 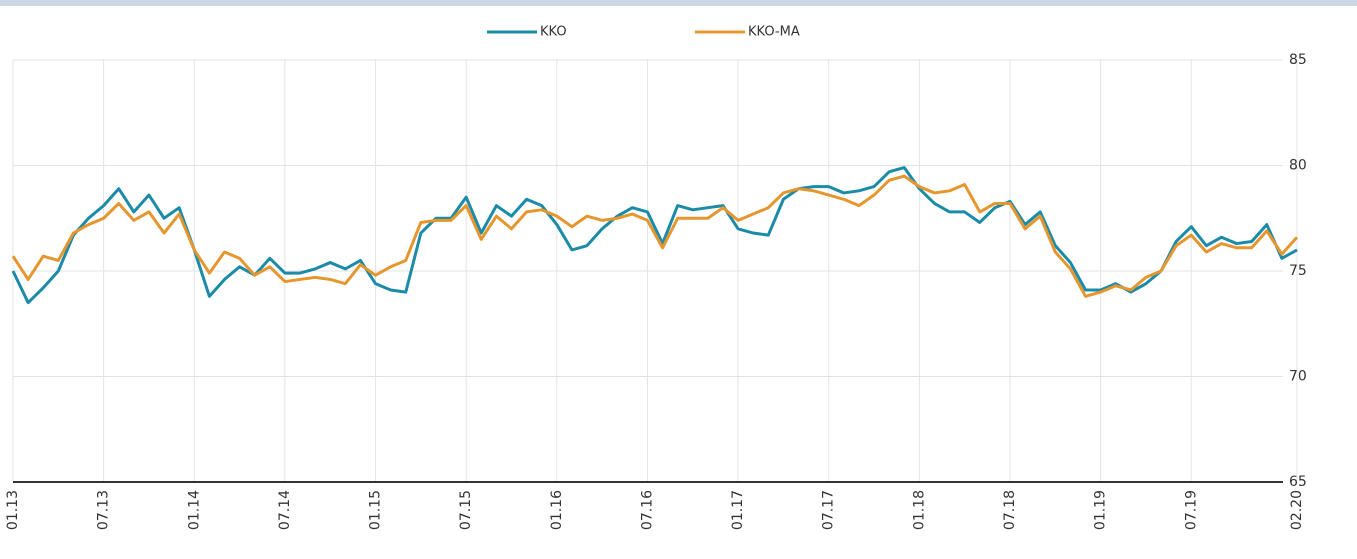 What do you see at coordinates (1010, 510) in the screenshot?
I see `x-tick-label: 07.18` at bounding box center [1010, 510].